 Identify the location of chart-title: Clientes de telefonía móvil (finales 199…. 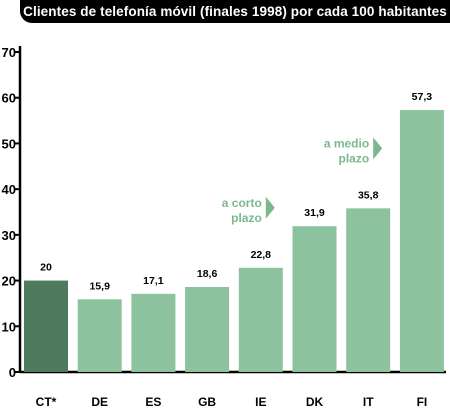
(235, 11).